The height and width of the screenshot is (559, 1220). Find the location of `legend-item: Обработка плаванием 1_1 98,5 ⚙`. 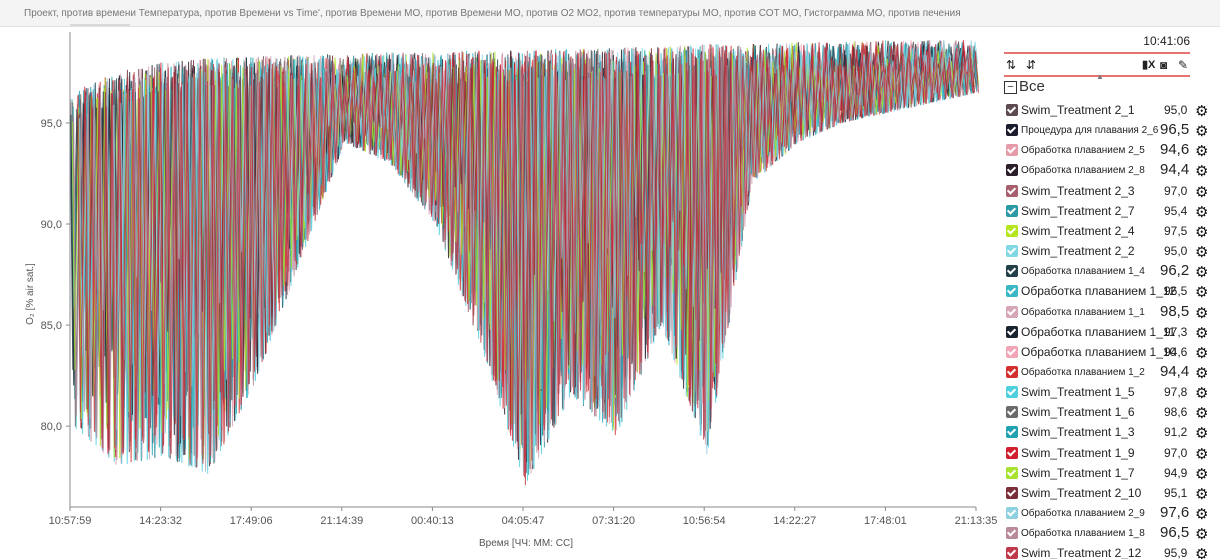

legend-item: Обработка плаванием 1_1 98,5 ⚙ is located at coordinates (1108, 313).